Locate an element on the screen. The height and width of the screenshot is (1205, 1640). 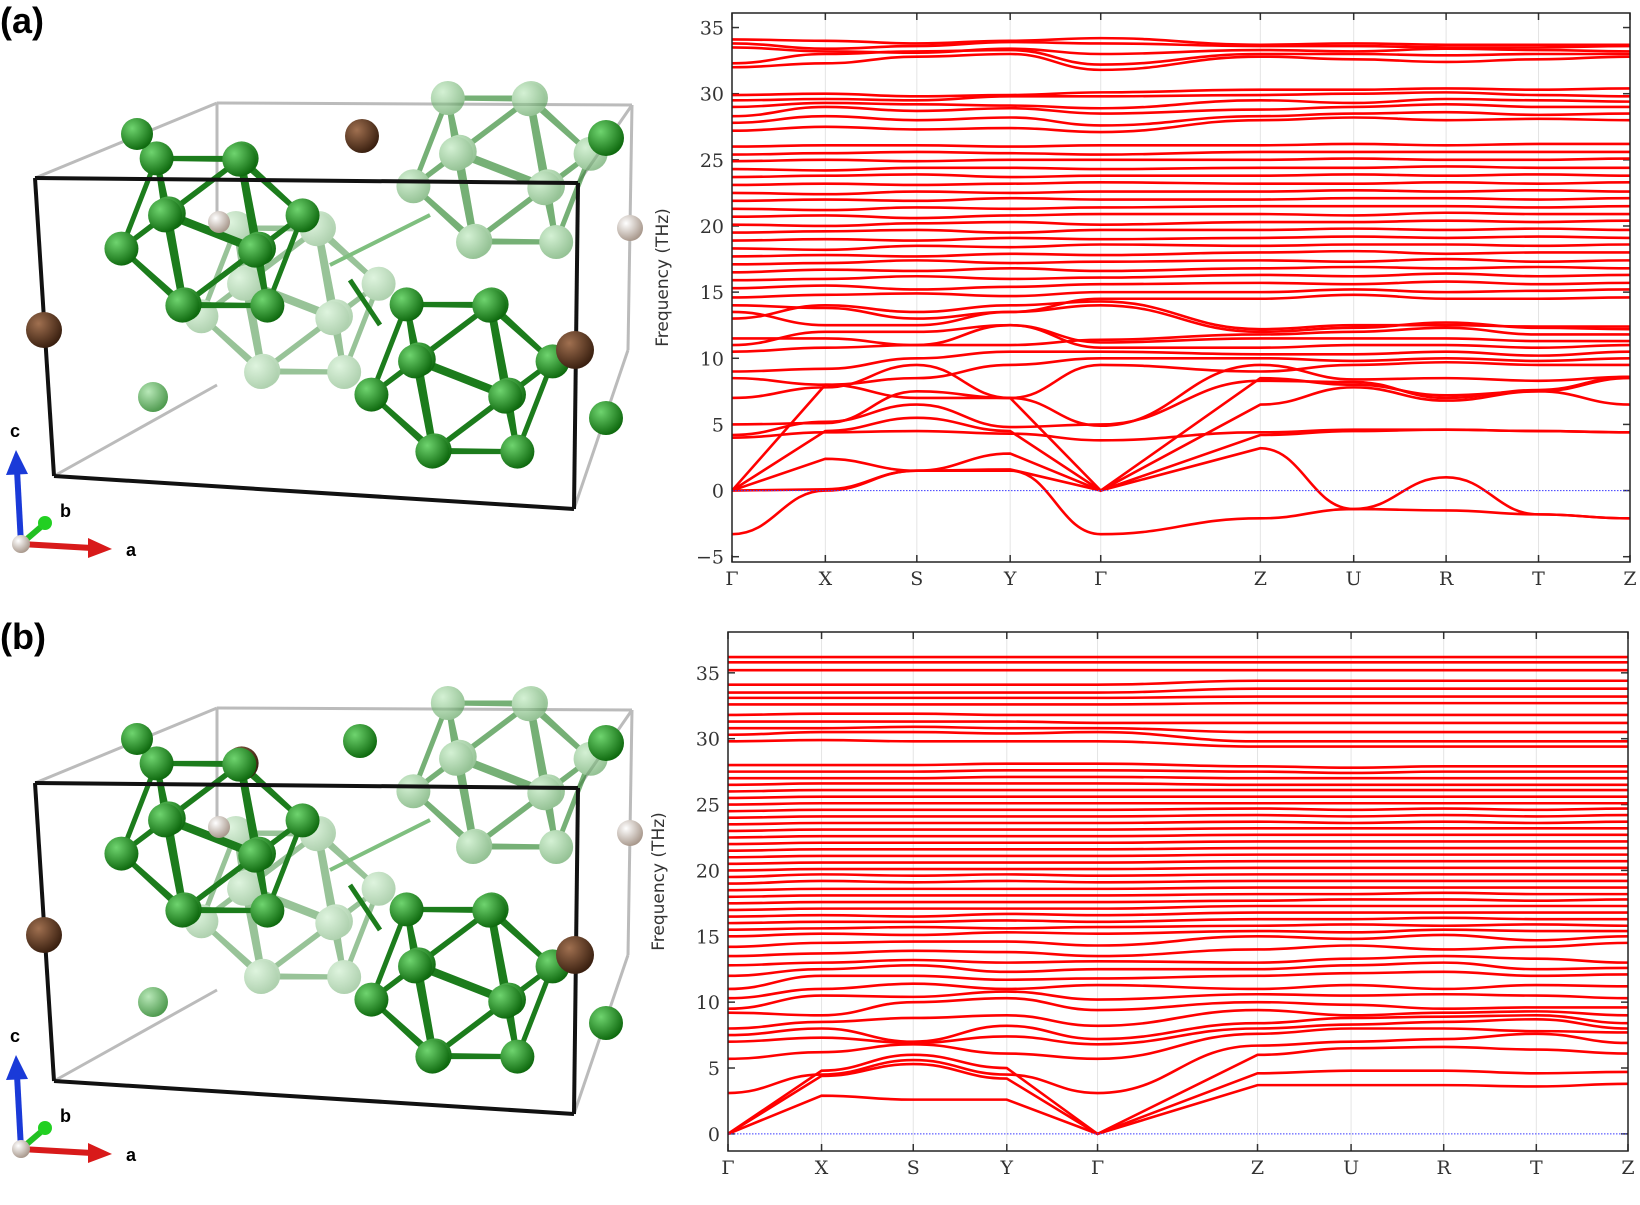
b12-icosahedron is located at coordinates (212, 232).